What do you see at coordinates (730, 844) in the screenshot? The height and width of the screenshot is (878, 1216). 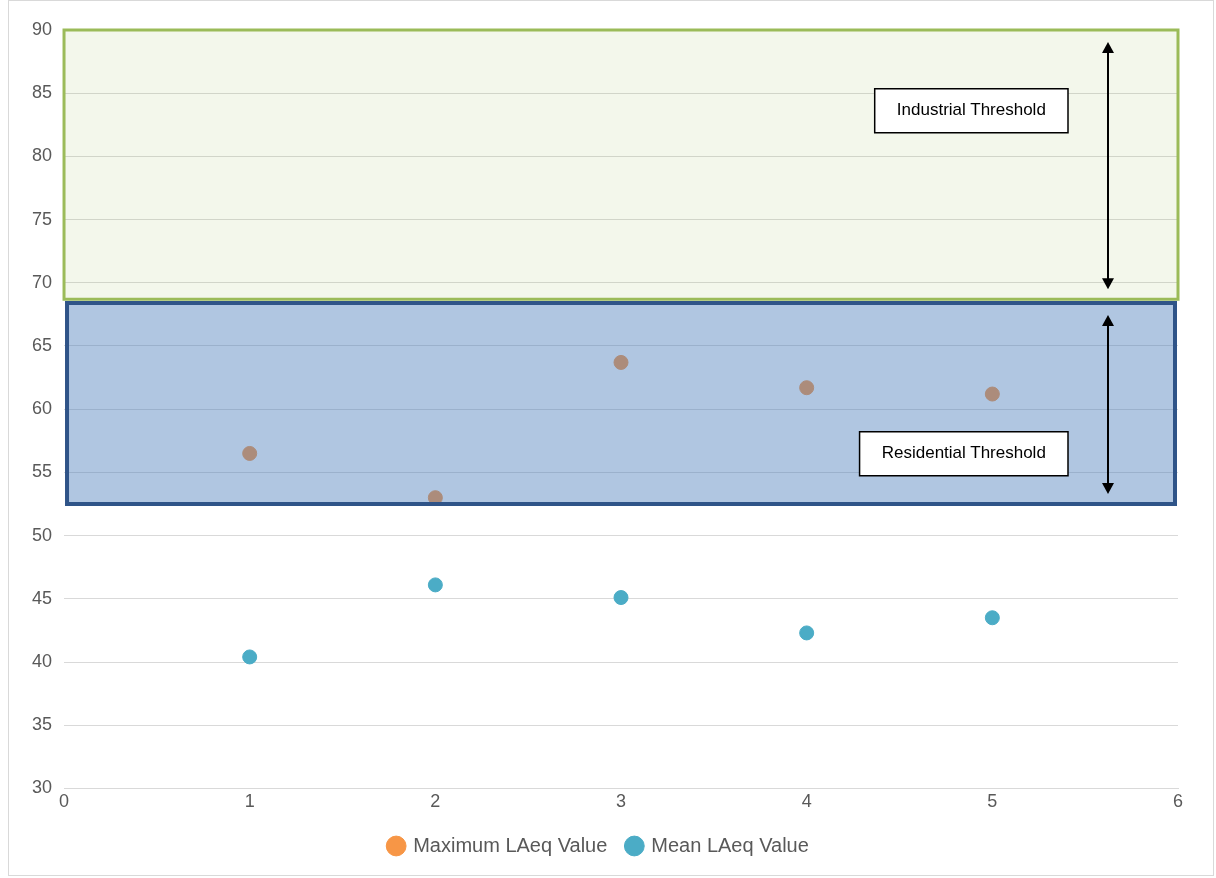 I see `legend-label: Mean LAeq Value` at bounding box center [730, 844].